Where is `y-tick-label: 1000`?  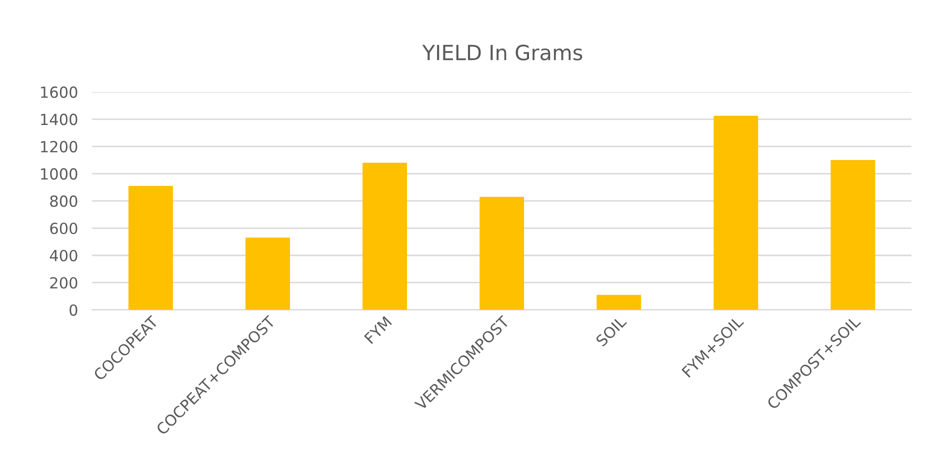 y-tick-label: 1000 is located at coordinates (59, 174).